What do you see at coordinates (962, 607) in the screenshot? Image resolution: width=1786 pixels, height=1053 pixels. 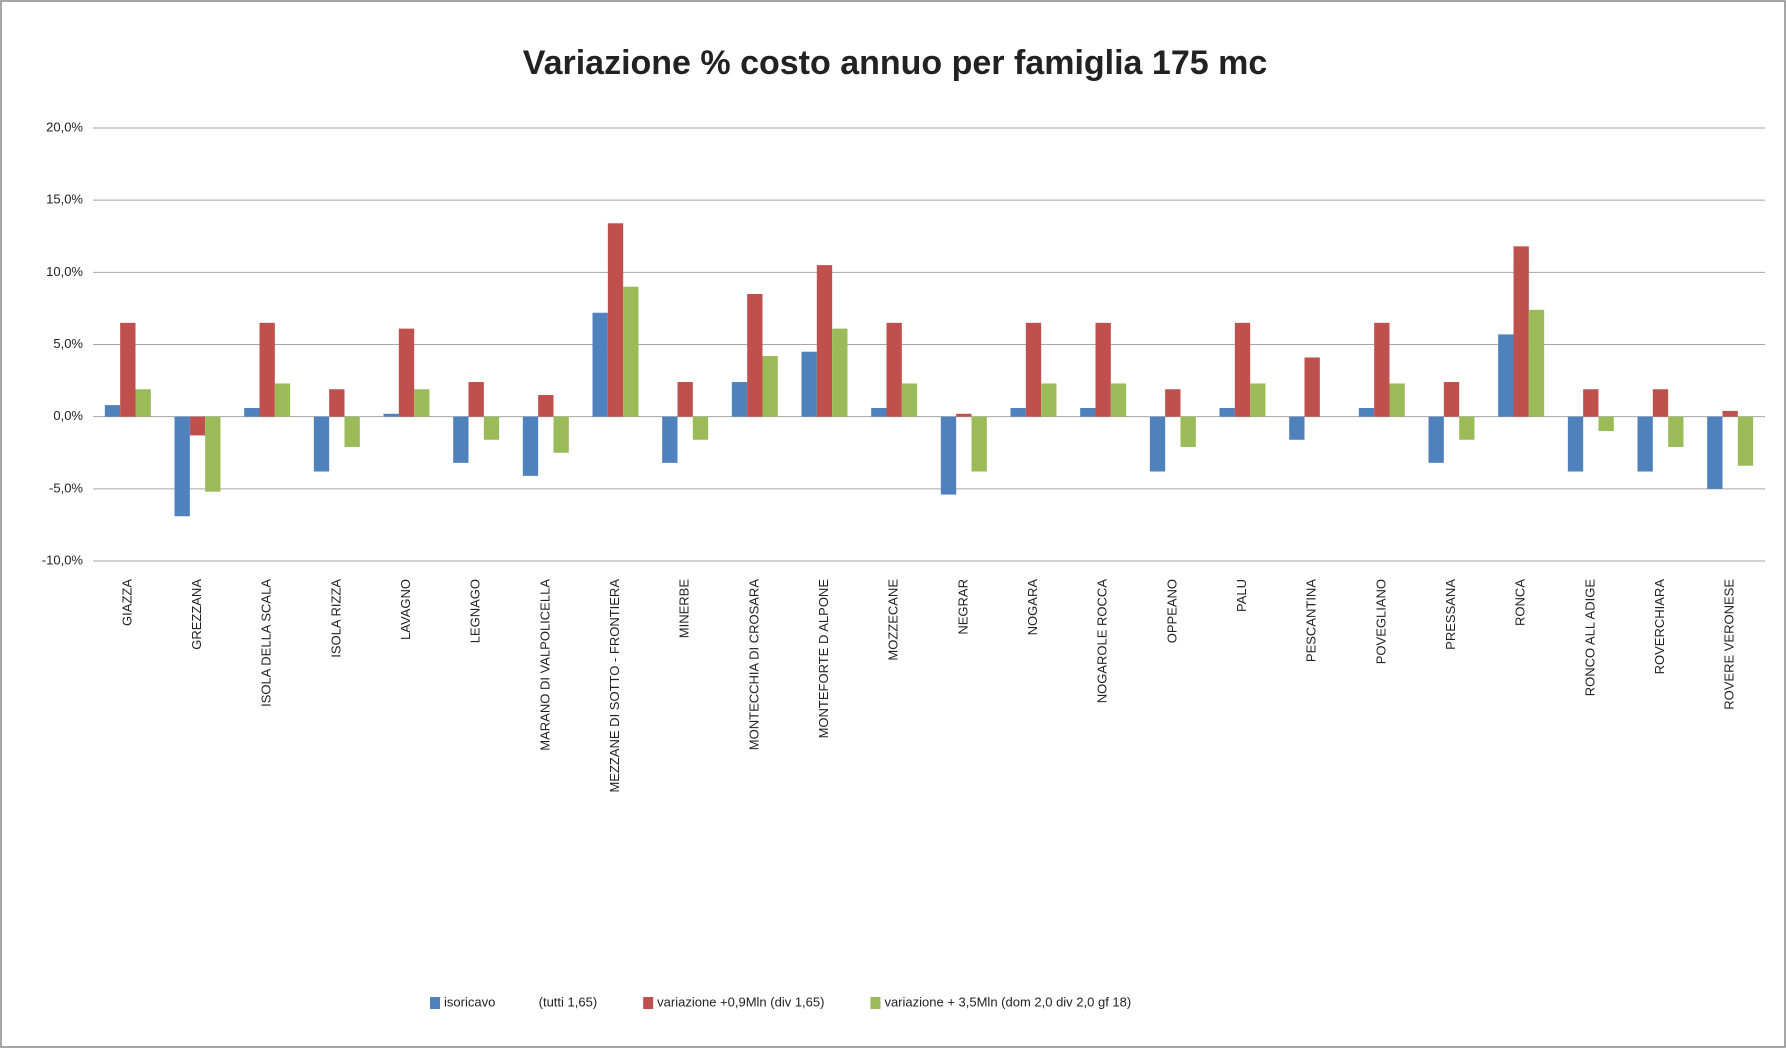 I see `x-tick-label: NEGRAR` at bounding box center [962, 607].